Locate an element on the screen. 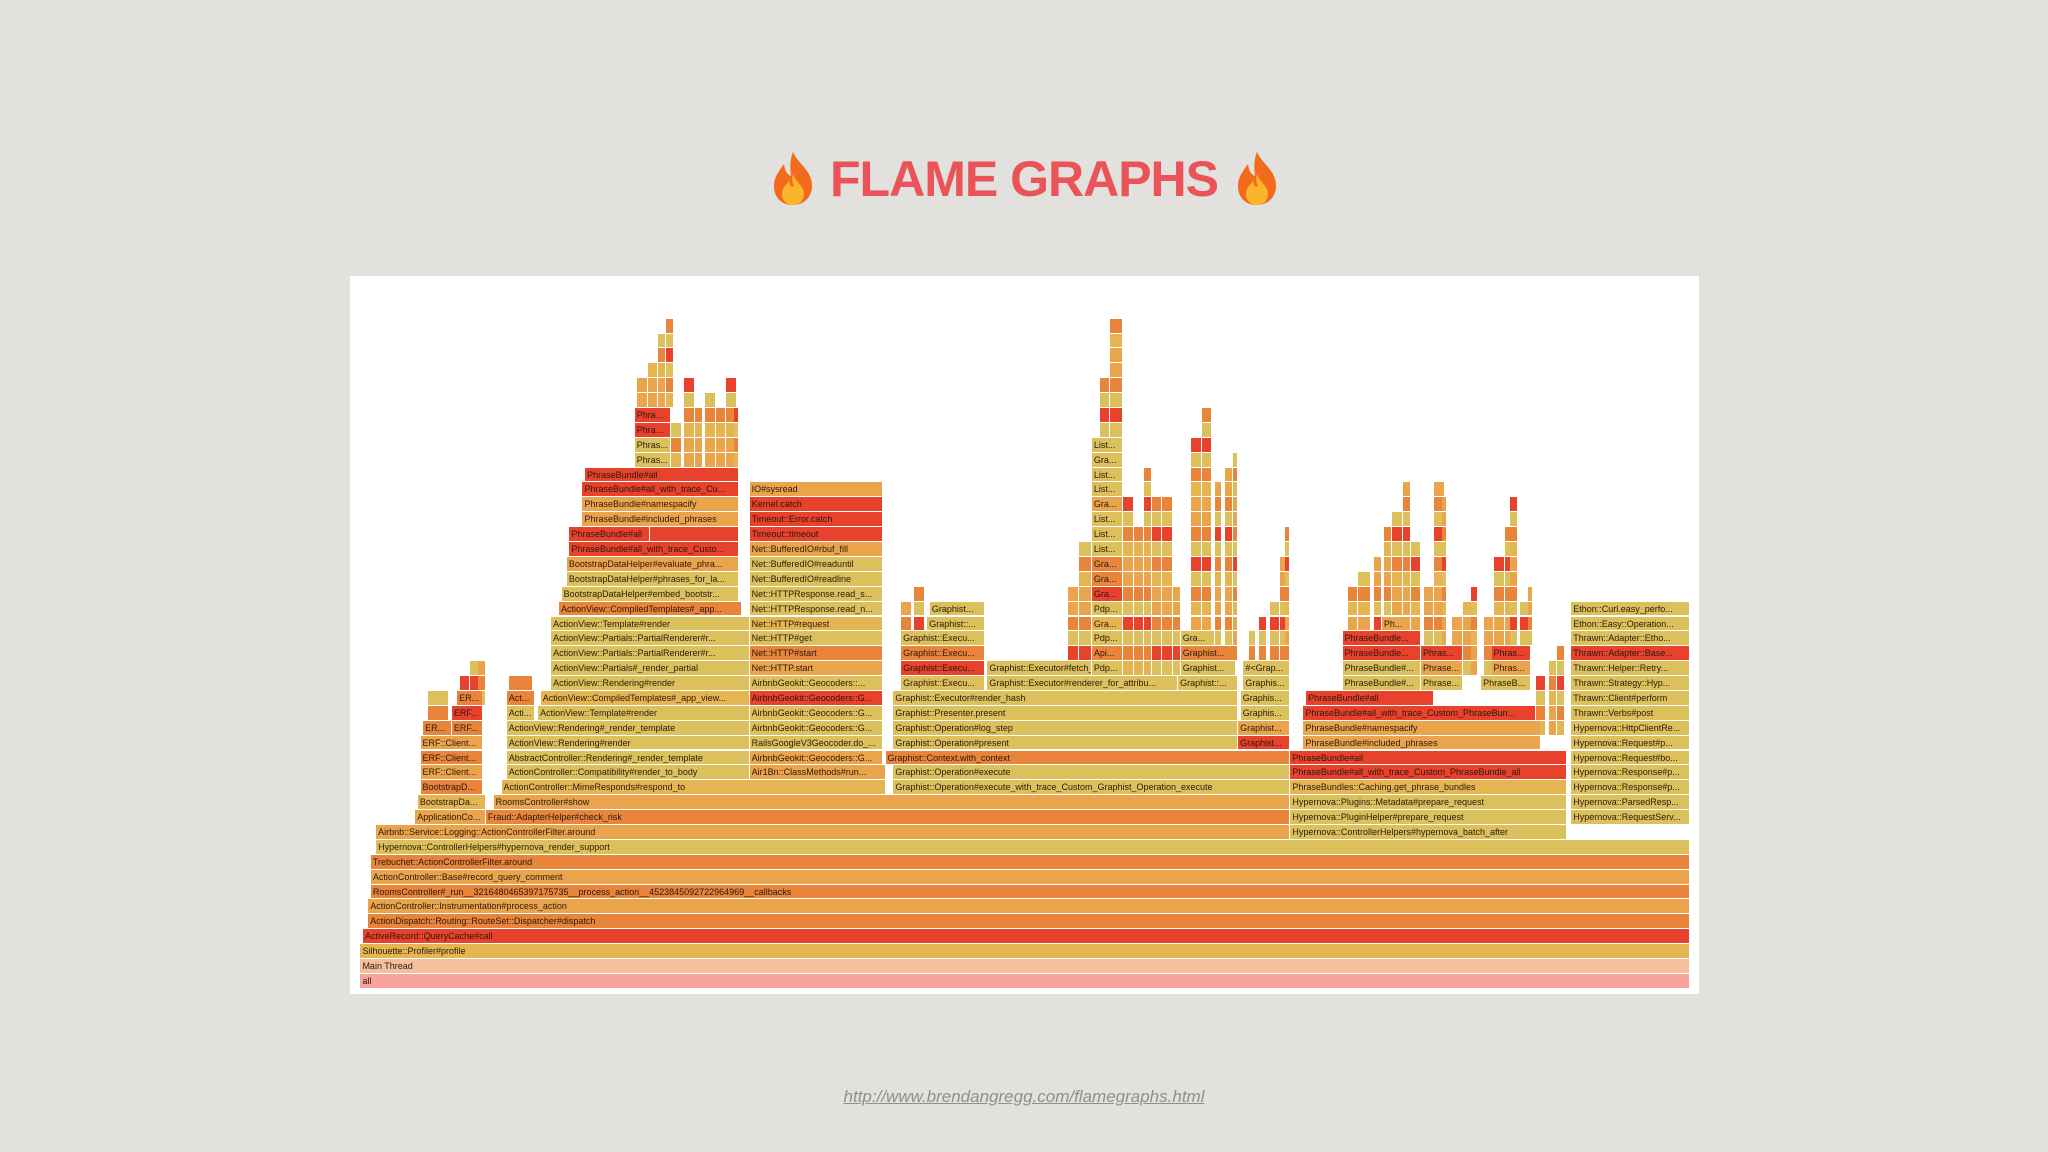 This screenshot has height=1152, width=2048. flame-frame: Net::HTTP#request is located at coordinates (815, 623).